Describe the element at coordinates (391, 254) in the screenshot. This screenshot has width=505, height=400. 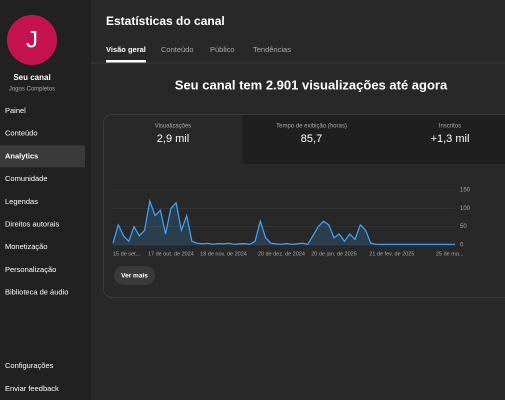
I see `x-tick-label: 21 de fev. de 2025` at that location.